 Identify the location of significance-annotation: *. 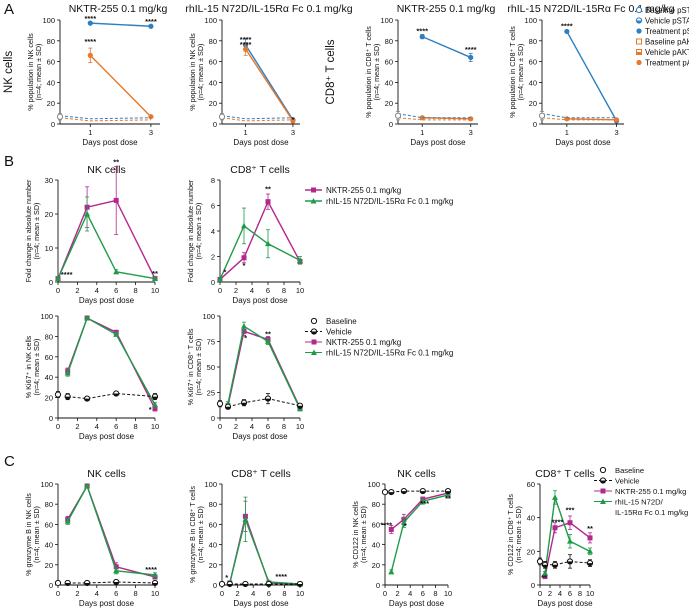
(150, 409).